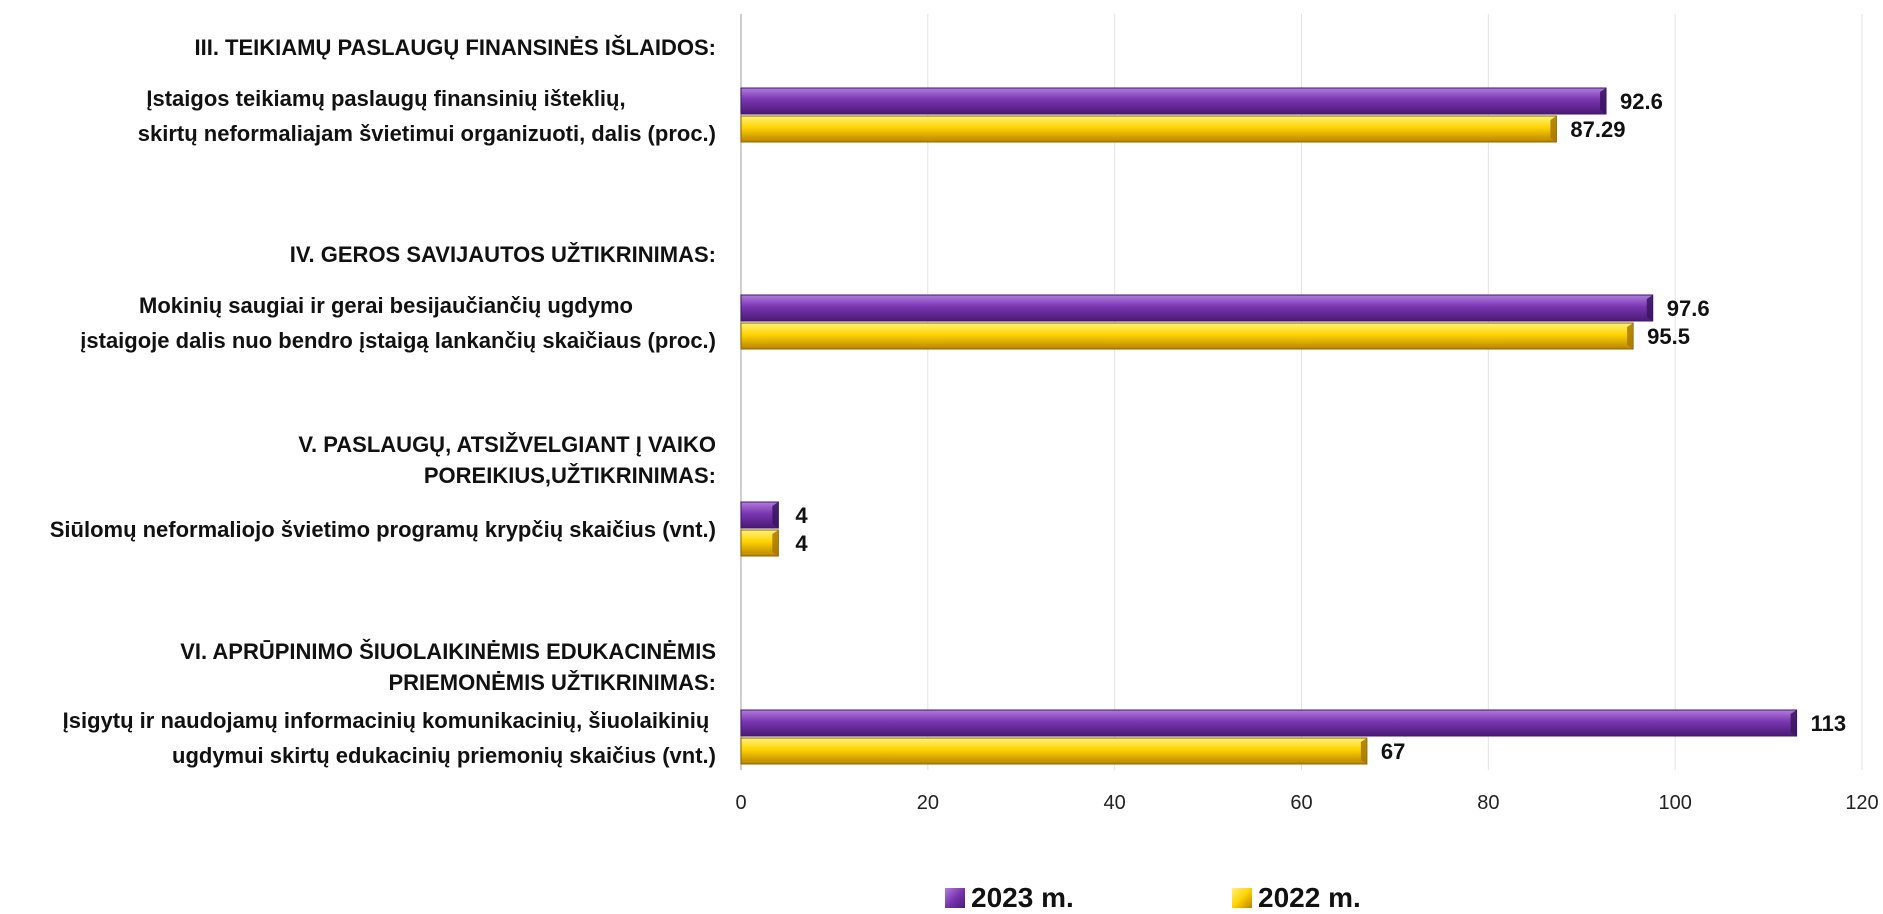  I want to click on data-label: 67, so click(1393, 751).